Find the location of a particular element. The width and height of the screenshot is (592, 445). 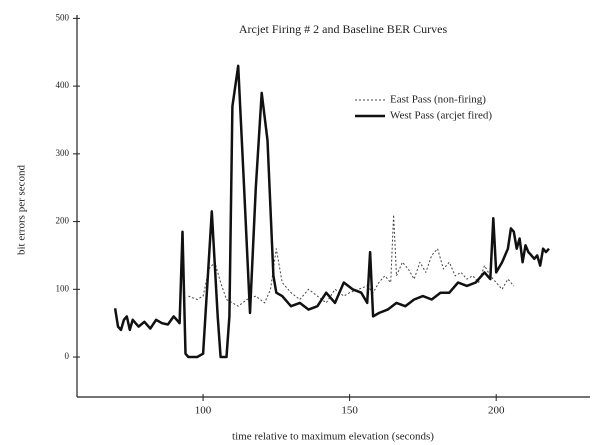

y-tick-label: 0 is located at coordinates (67, 356).